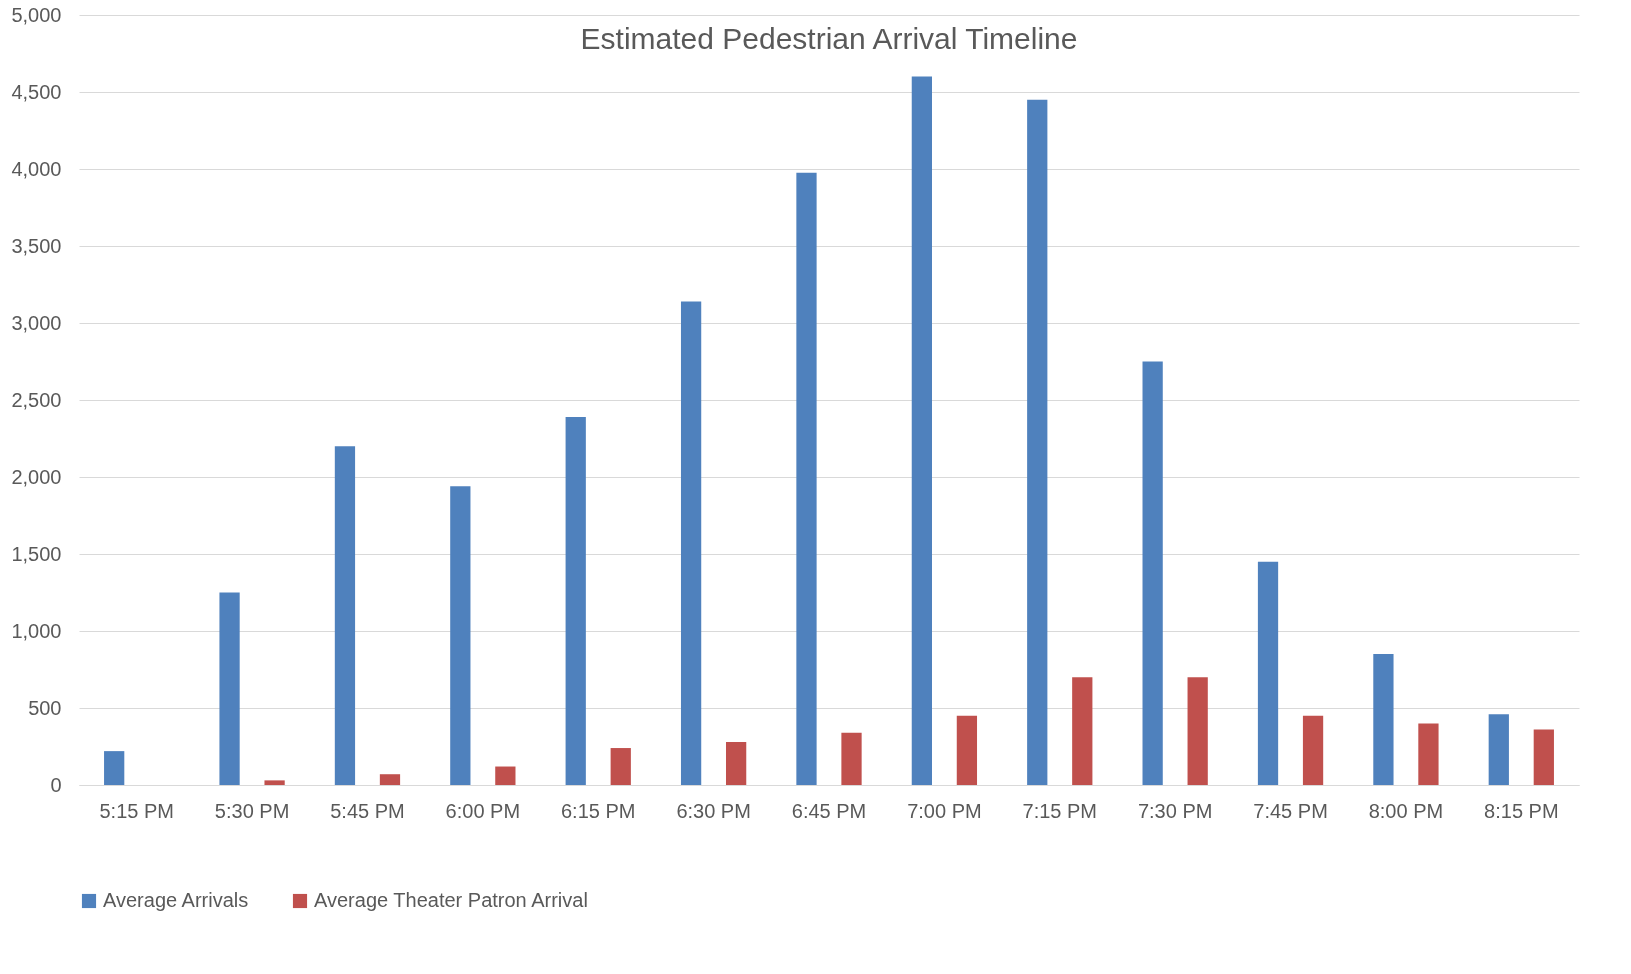 This screenshot has height=974, width=1631. I want to click on y-tick-label: 4,000, so click(36, 168).